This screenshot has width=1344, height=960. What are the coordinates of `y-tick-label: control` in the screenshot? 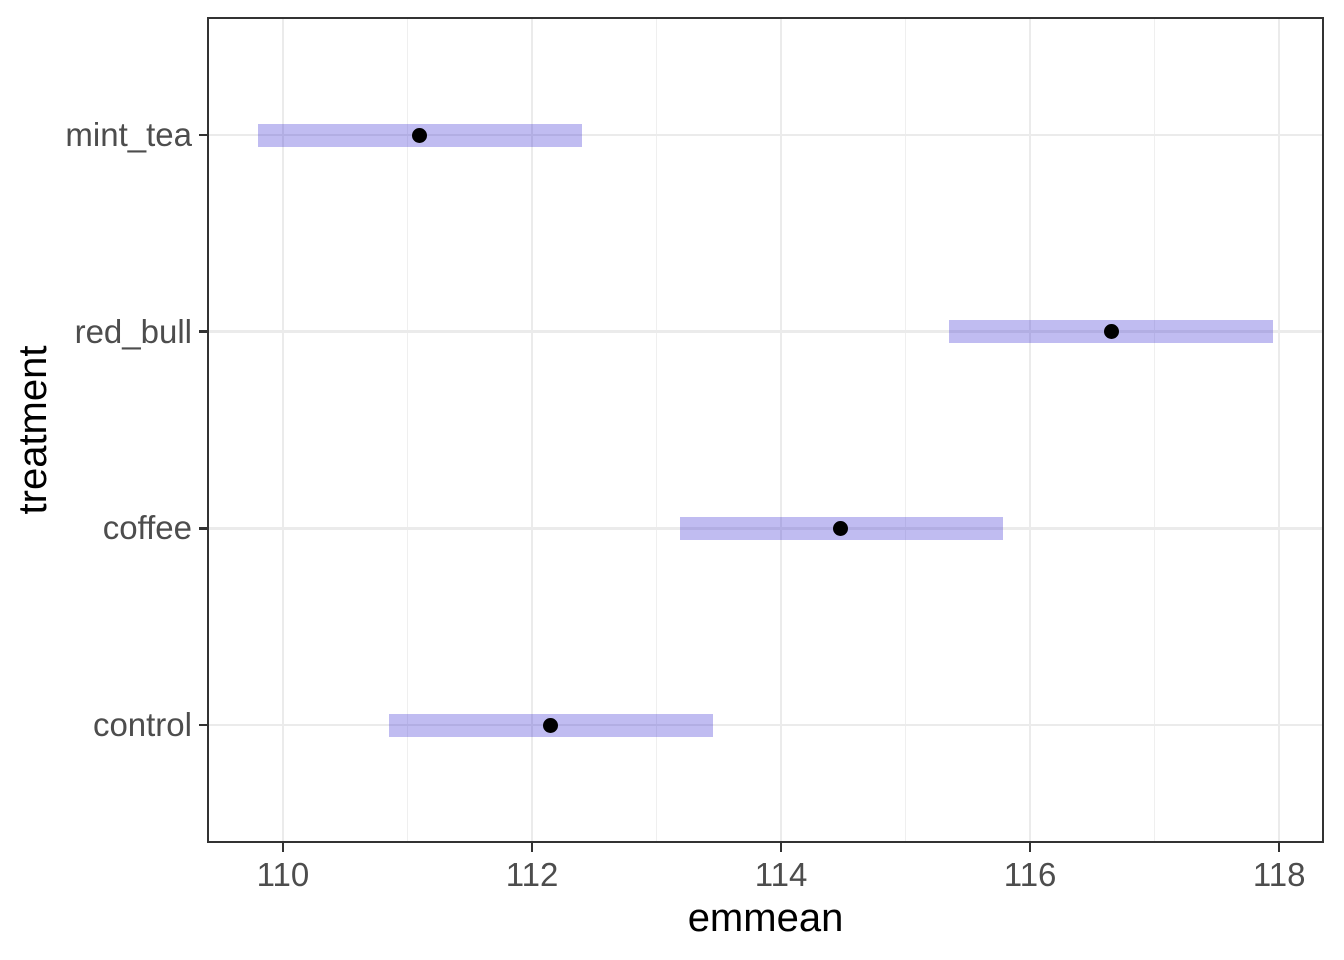 It's located at (142, 724).